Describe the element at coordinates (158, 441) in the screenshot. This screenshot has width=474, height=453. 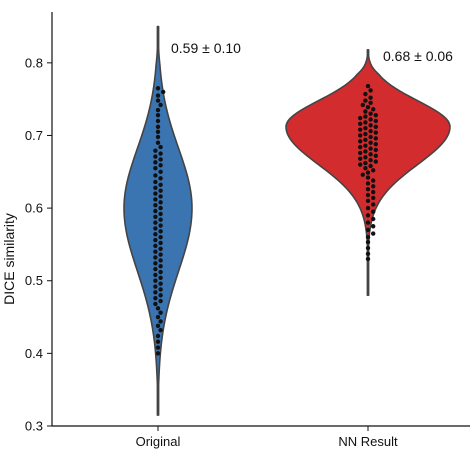
I see `x-tick-label: Original` at that location.